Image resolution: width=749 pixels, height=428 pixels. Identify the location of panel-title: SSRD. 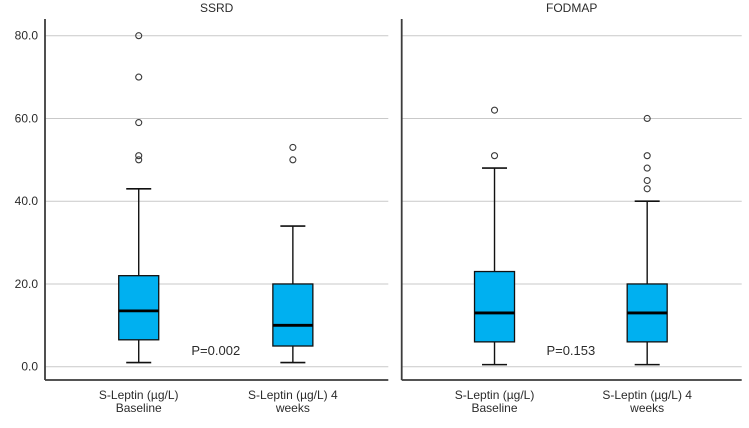
(217, 8).